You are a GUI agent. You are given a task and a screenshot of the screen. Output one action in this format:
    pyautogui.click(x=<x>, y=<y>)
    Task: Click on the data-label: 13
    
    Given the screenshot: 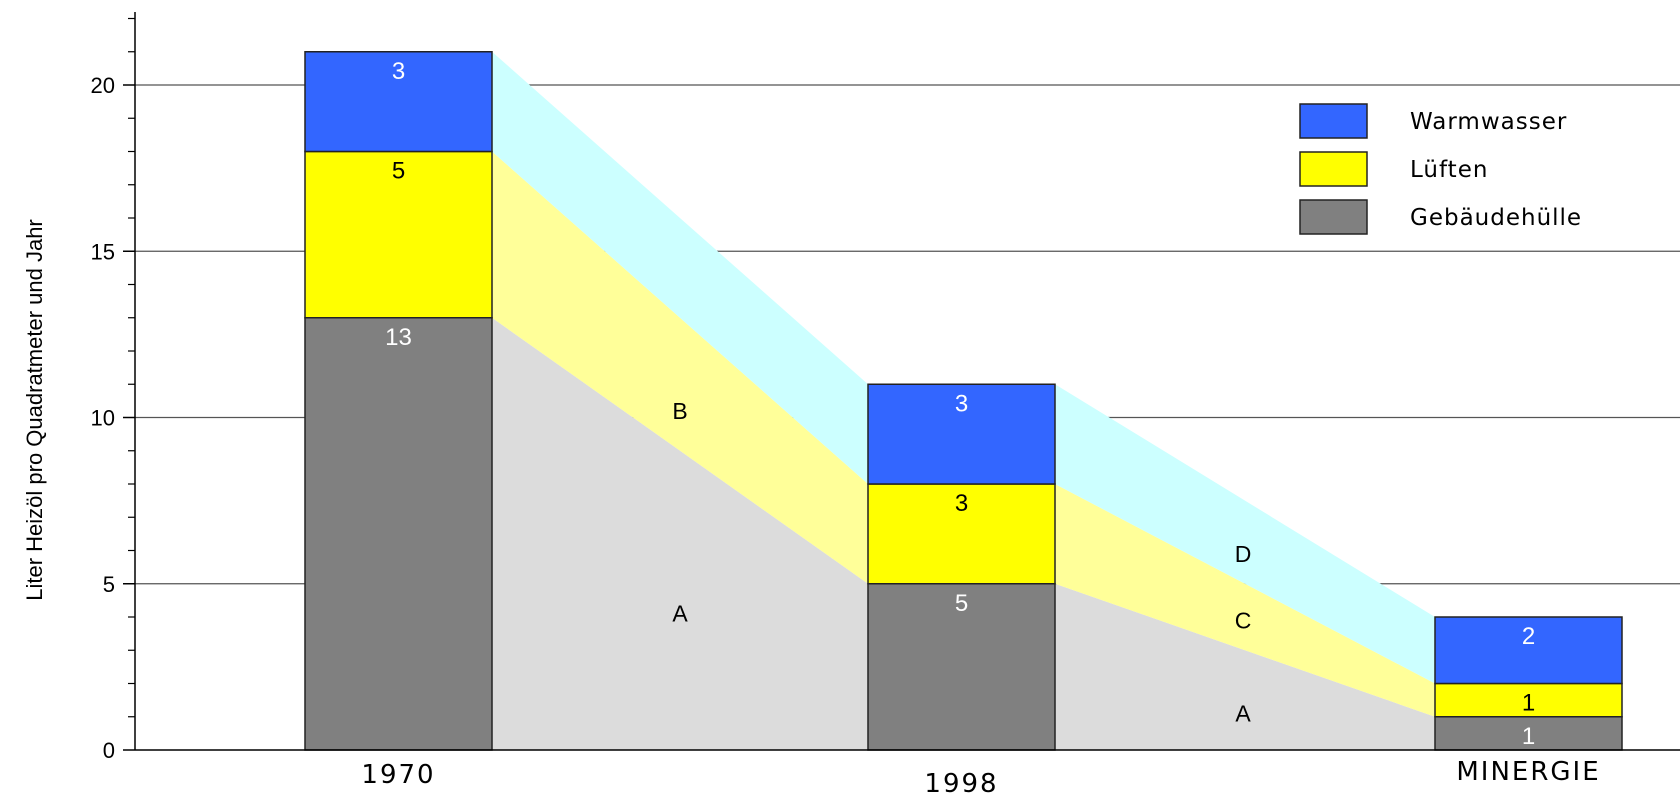 What is the action you would take?
    pyautogui.click(x=398, y=337)
    